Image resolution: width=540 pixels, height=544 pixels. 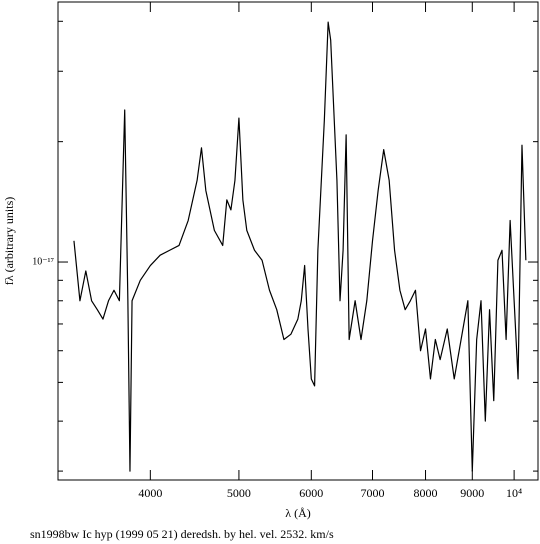 What do you see at coordinates (373, 493) in the screenshot?
I see `x-tick-label: 7000` at bounding box center [373, 493].